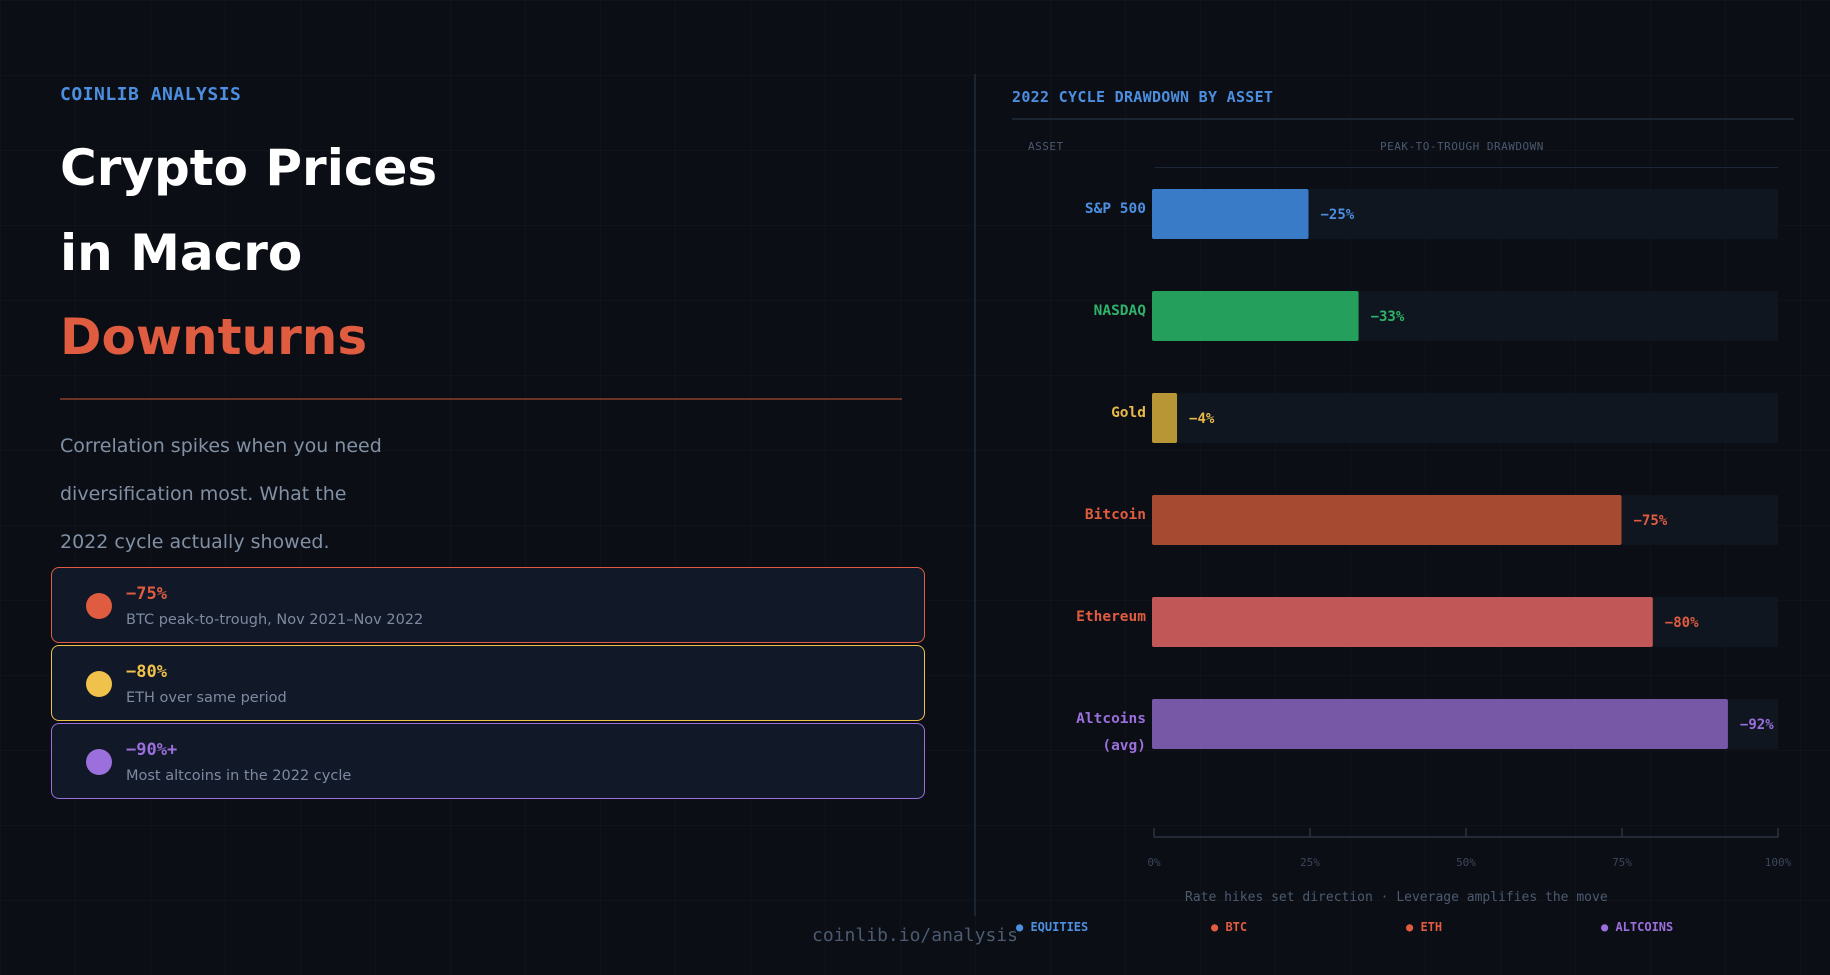 This screenshot has height=975, width=1830. Describe the element at coordinates (1466, 167) in the screenshot. I see `header-rule` at that location.